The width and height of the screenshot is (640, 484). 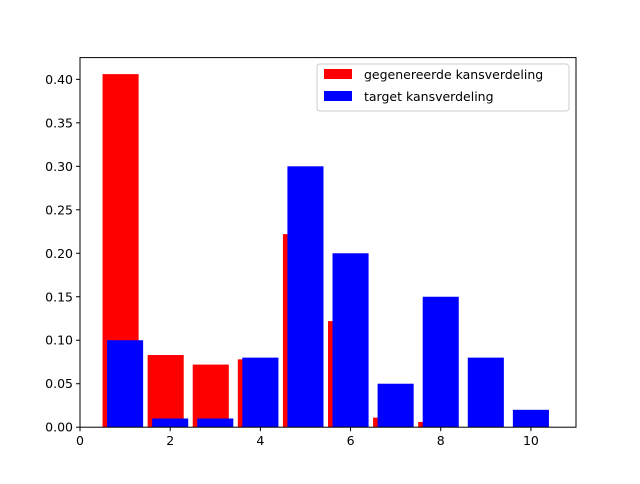 I want to click on y-axis: 0.00 0.05 0.10 0.15 0.20 0.25 0.30 0.35 0.40, so click(x=62, y=253).